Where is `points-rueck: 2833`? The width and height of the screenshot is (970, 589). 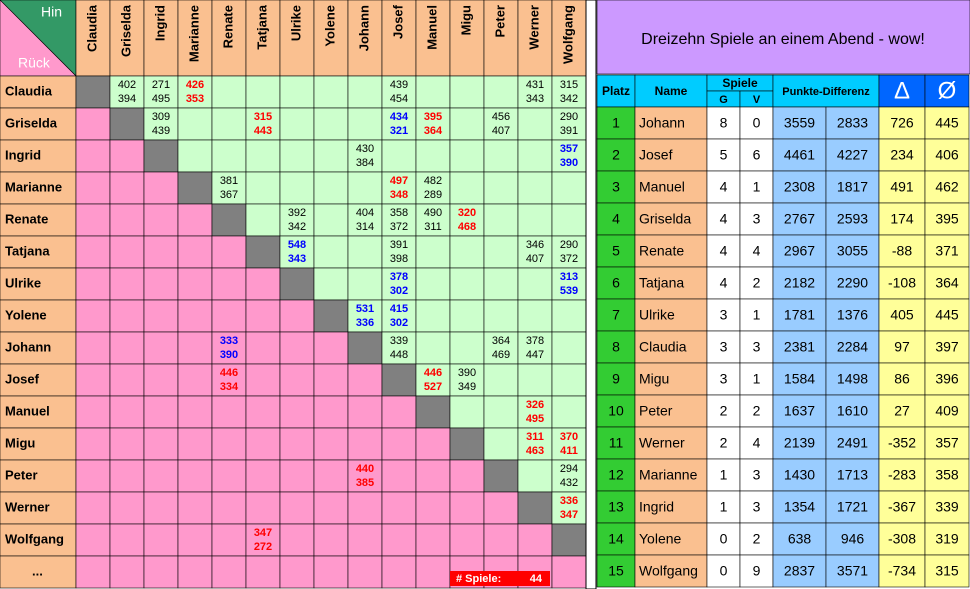 points-rueck: 2833 is located at coordinates (852, 123).